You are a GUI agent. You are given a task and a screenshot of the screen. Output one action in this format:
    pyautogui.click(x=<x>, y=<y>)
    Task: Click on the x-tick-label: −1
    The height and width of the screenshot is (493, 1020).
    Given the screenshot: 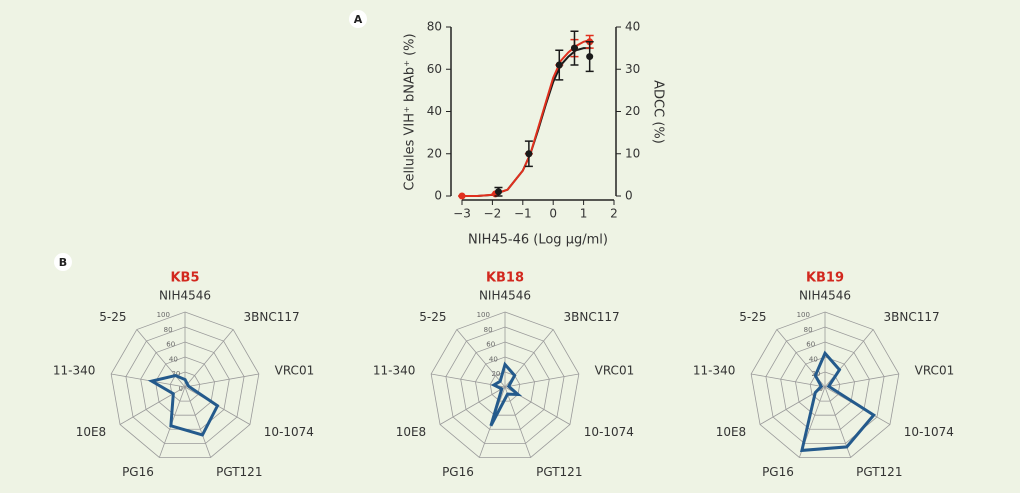 What is the action you would take?
    pyautogui.click(x=523, y=214)
    